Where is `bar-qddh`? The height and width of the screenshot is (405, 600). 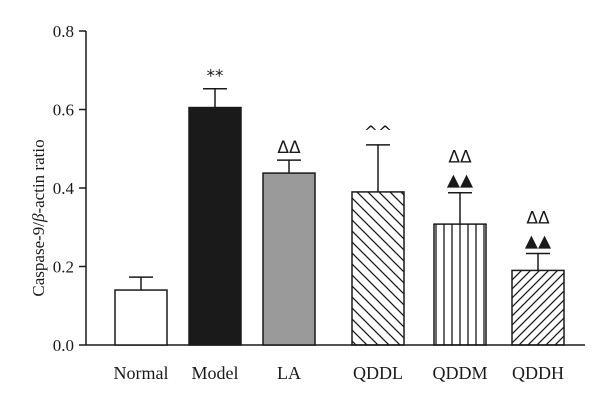
bar-qddh is located at coordinates (538, 307).